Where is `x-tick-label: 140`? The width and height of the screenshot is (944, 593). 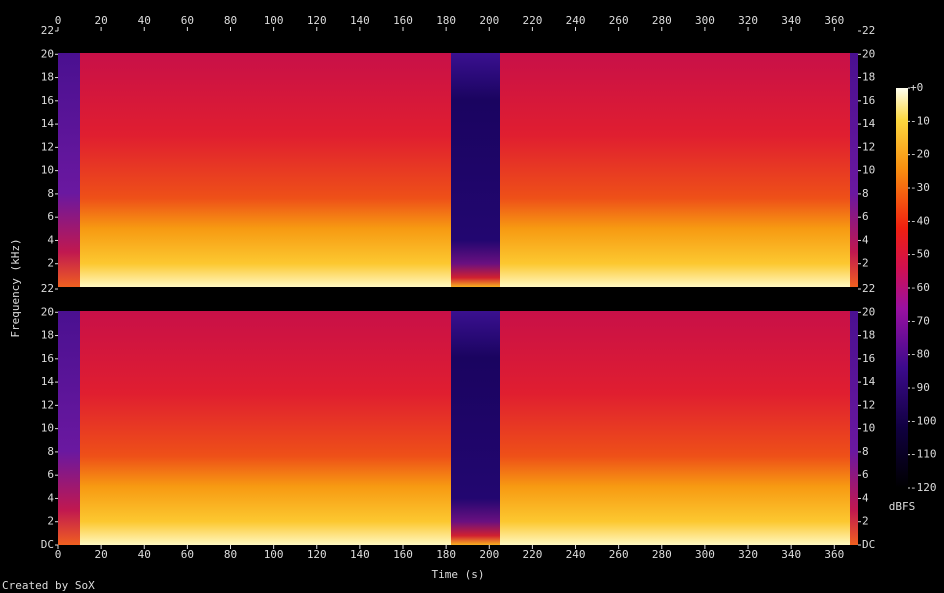 x-tick-label: 140 is located at coordinates (360, 554).